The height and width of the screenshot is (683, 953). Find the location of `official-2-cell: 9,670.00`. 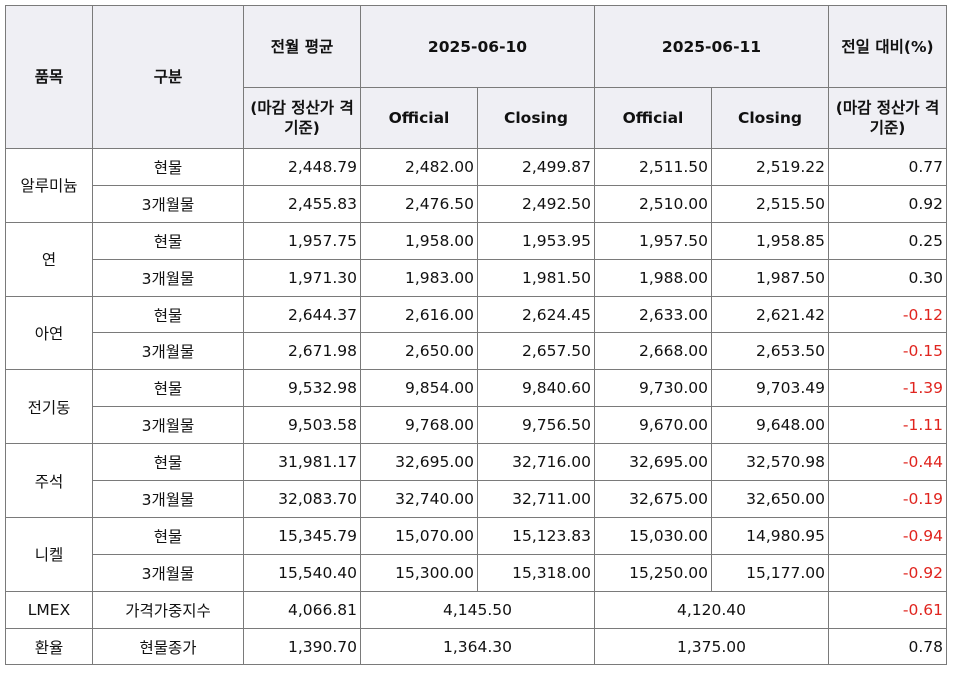

official-2-cell: 9,670.00 is located at coordinates (653, 425).